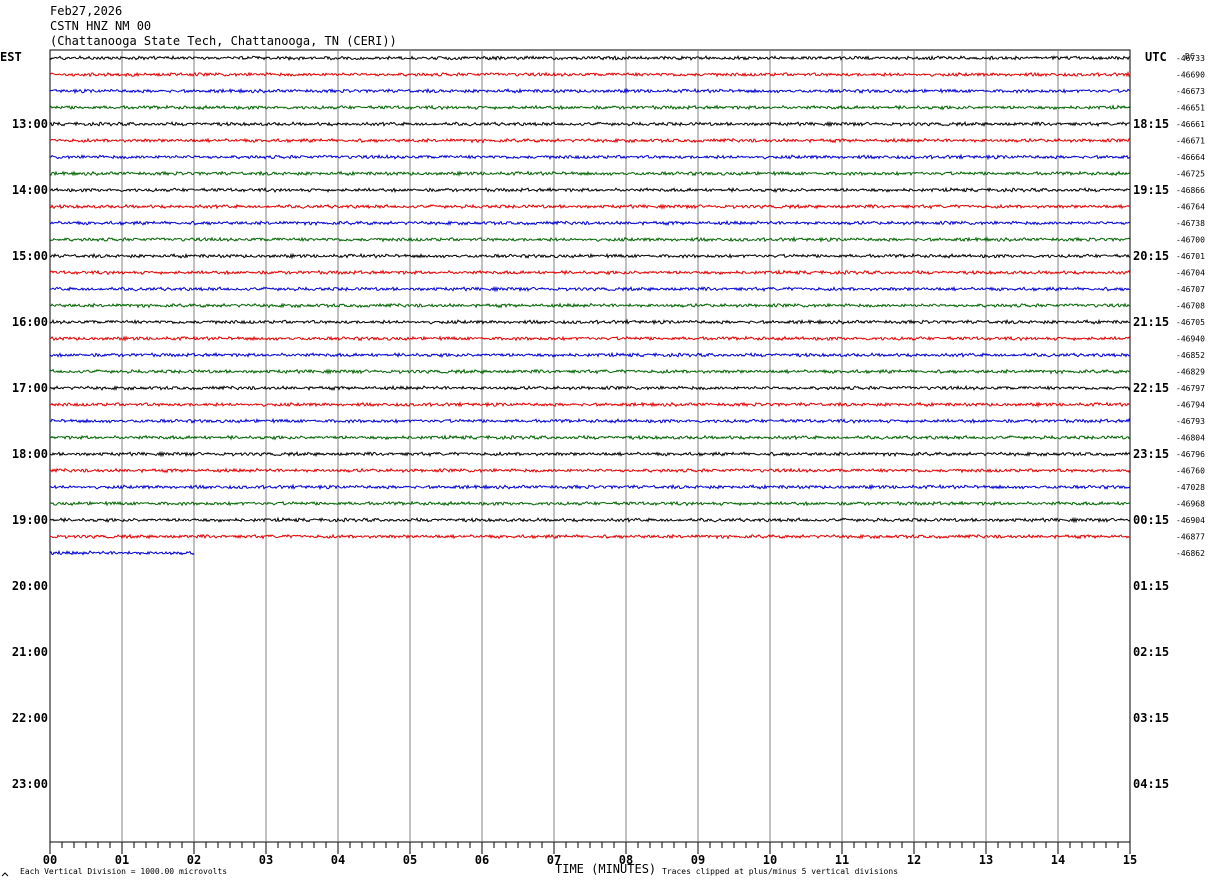 The image size is (1210, 886). What do you see at coordinates (1151, 322) in the screenshot?
I see `utc-hour-label: 21:15` at bounding box center [1151, 322].